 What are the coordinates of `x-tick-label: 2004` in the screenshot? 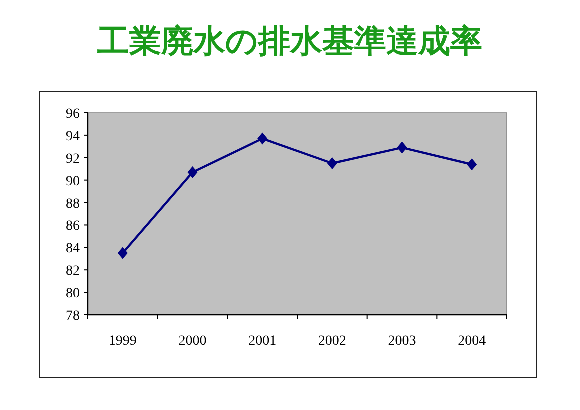 It's located at (472, 341).